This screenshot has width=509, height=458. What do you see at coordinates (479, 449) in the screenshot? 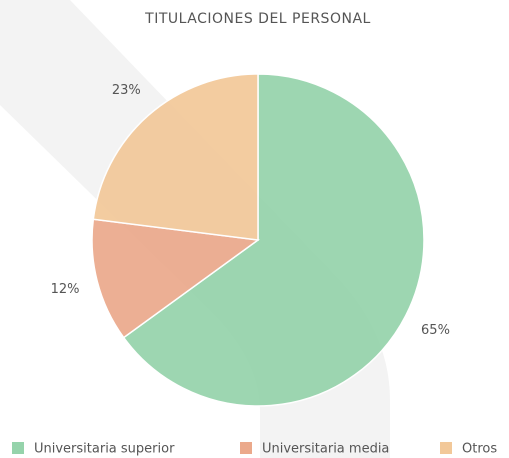
I see `legend-label: Otros` at bounding box center [479, 449].